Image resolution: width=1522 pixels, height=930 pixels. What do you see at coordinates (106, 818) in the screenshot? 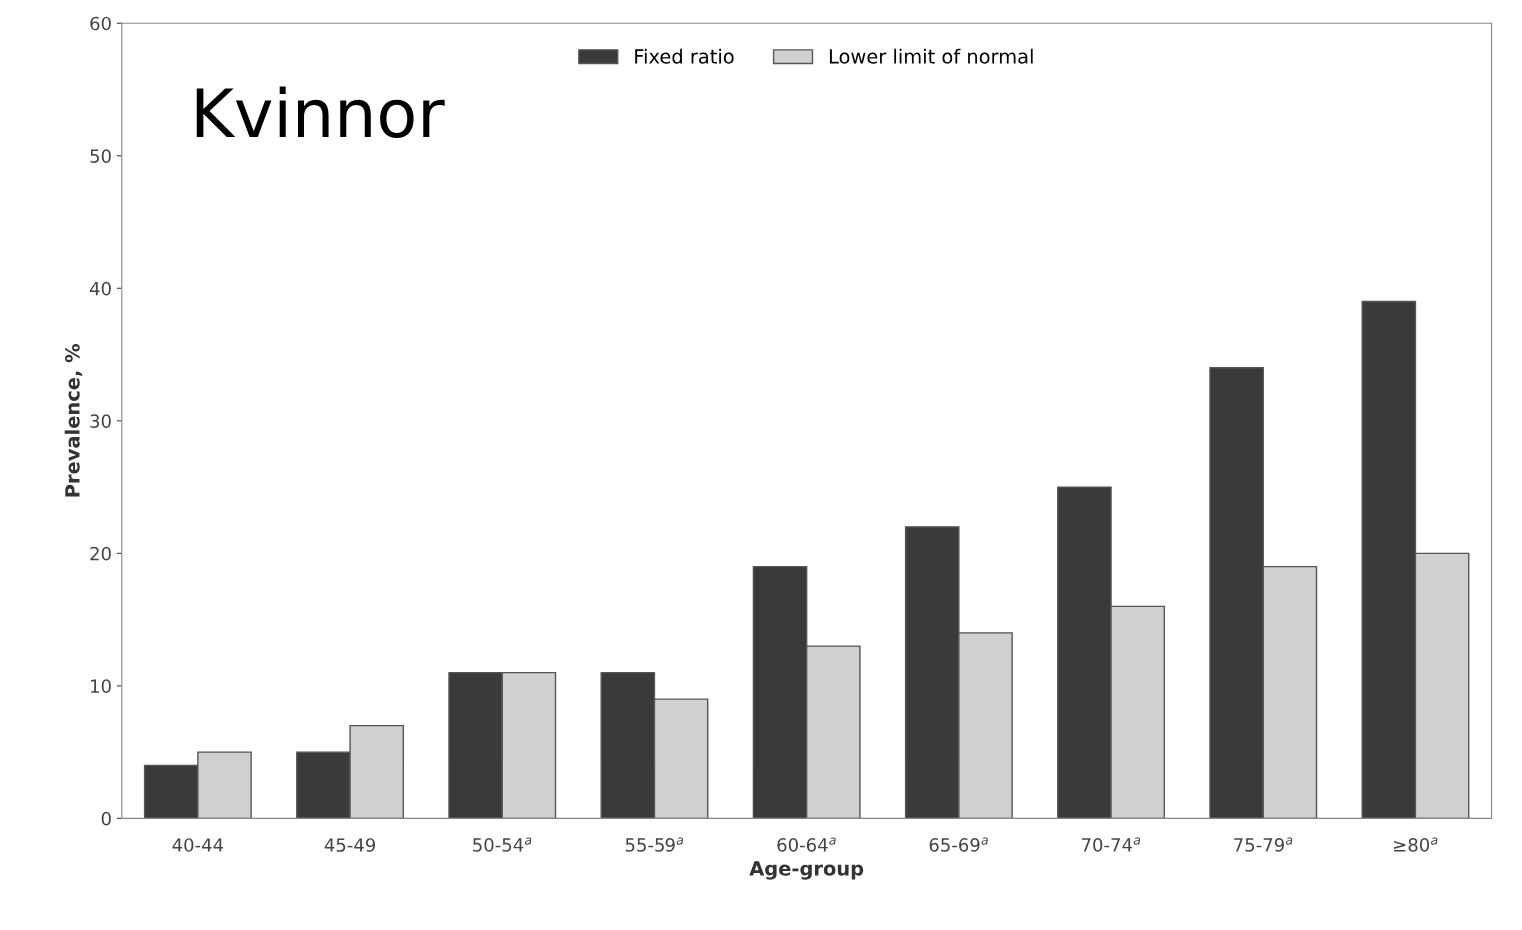
I see `y-tick-label: 0` at bounding box center [106, 818].